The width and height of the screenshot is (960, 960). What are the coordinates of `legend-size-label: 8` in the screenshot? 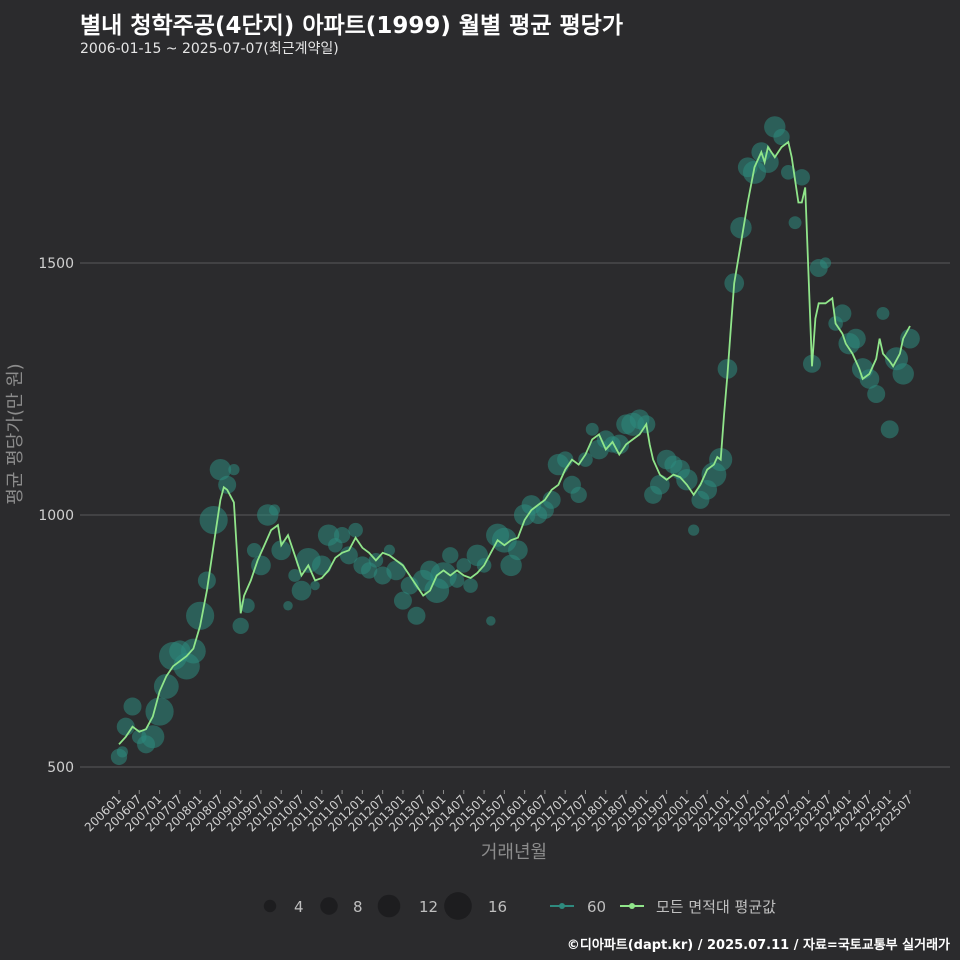 It's located at (358, 907).